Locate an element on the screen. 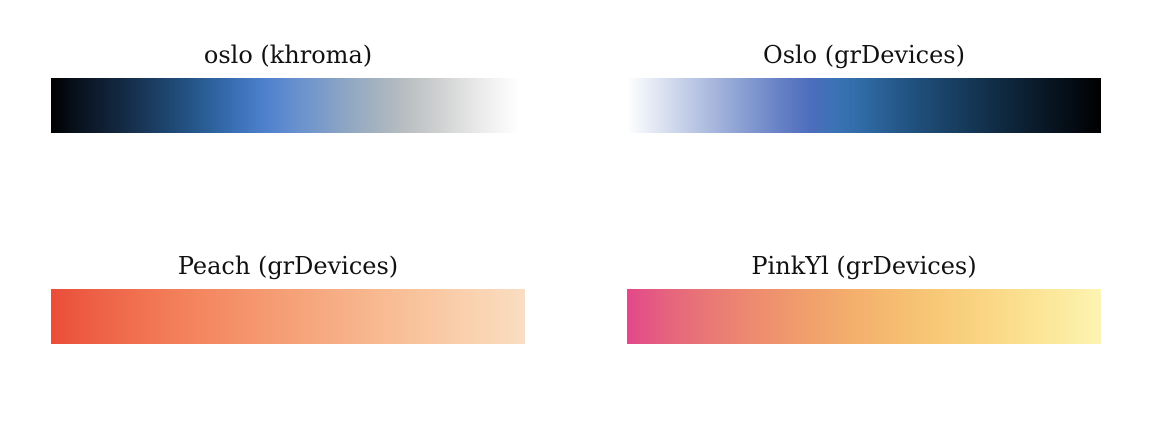 The height and width of the screenshot is (422, 1152). palette-title: Peach (grDevices) is located at coordinates (288, 266).